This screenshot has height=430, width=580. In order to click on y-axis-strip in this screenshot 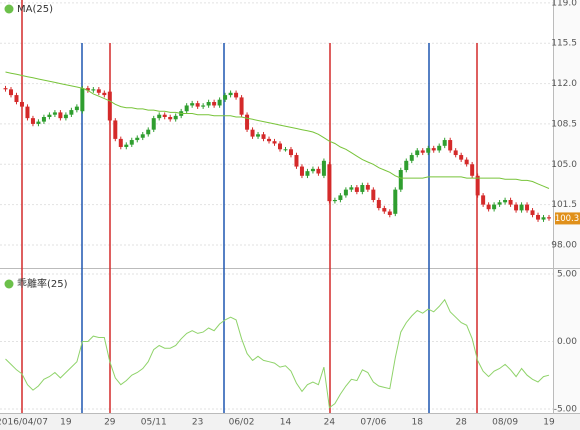, I will do `click(566, 206)`.